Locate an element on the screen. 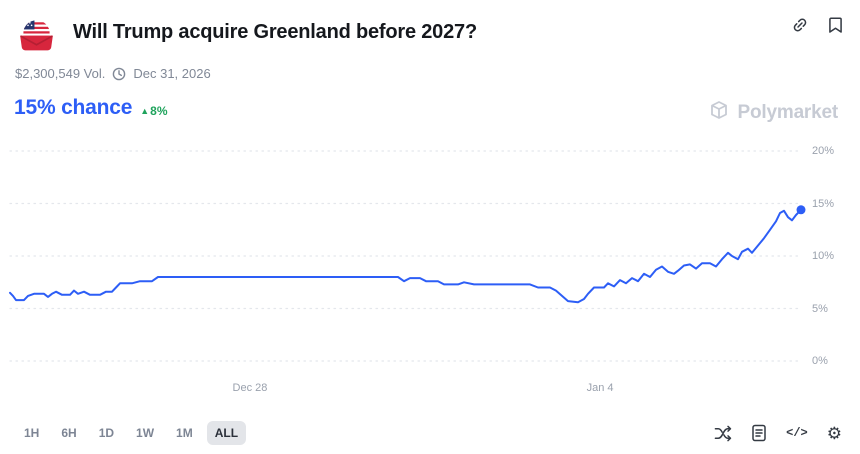 Image resolution: width=860 pixels, height=454 pixels. shuffle-button is located at coordinates (723, 433).